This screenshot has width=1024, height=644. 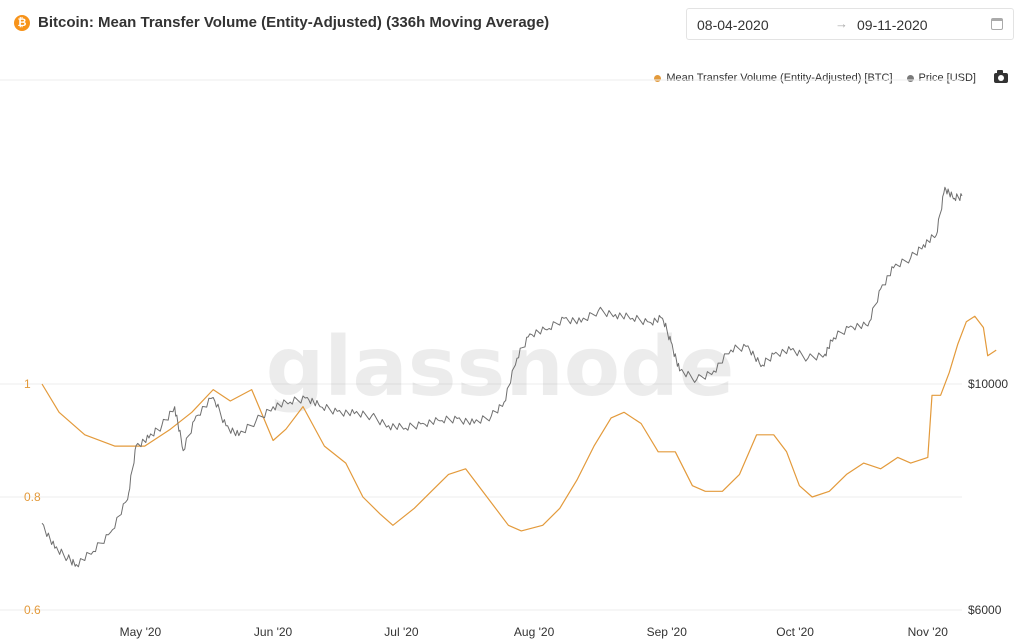 I want to click on x-tick-label: Sep '20, so click(x=667, y=632).